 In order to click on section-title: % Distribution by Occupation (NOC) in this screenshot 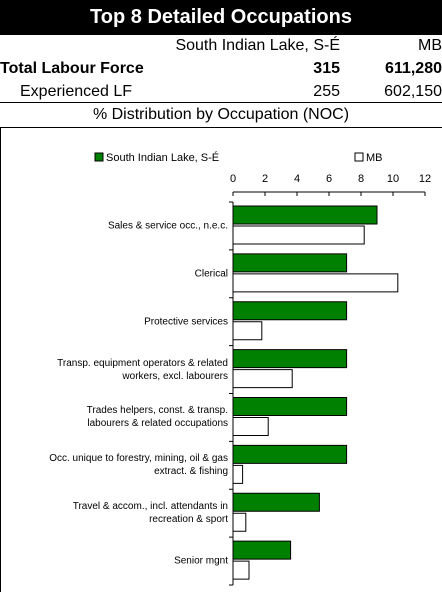, I will do `click(221, 114)`.